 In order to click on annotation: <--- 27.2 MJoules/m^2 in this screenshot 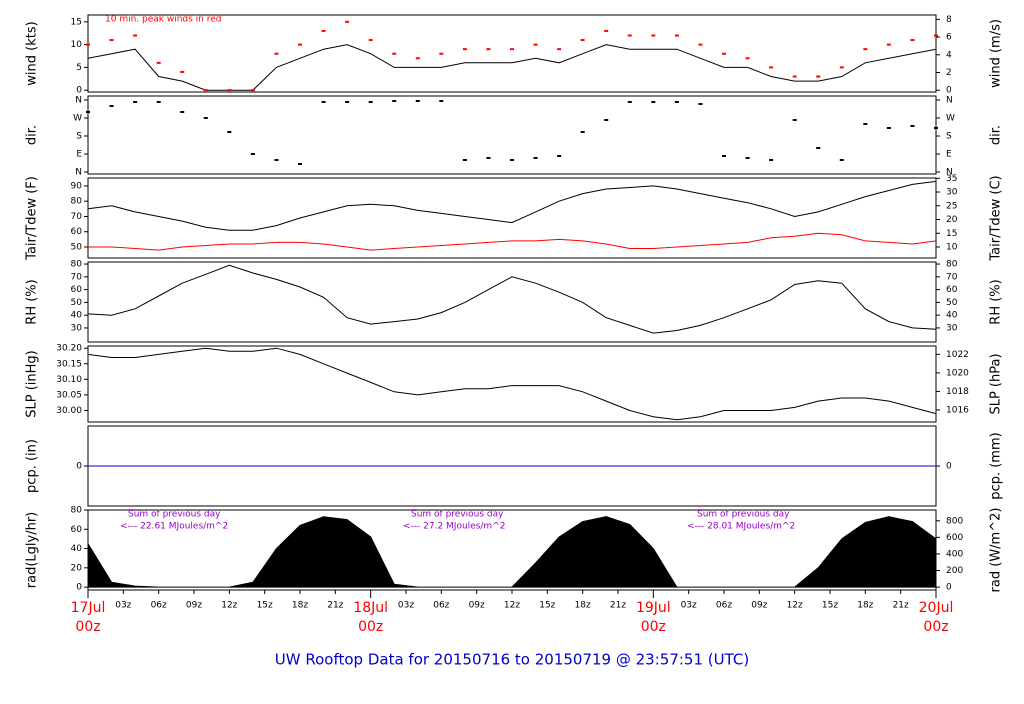, I will do `click(454, 527)`.